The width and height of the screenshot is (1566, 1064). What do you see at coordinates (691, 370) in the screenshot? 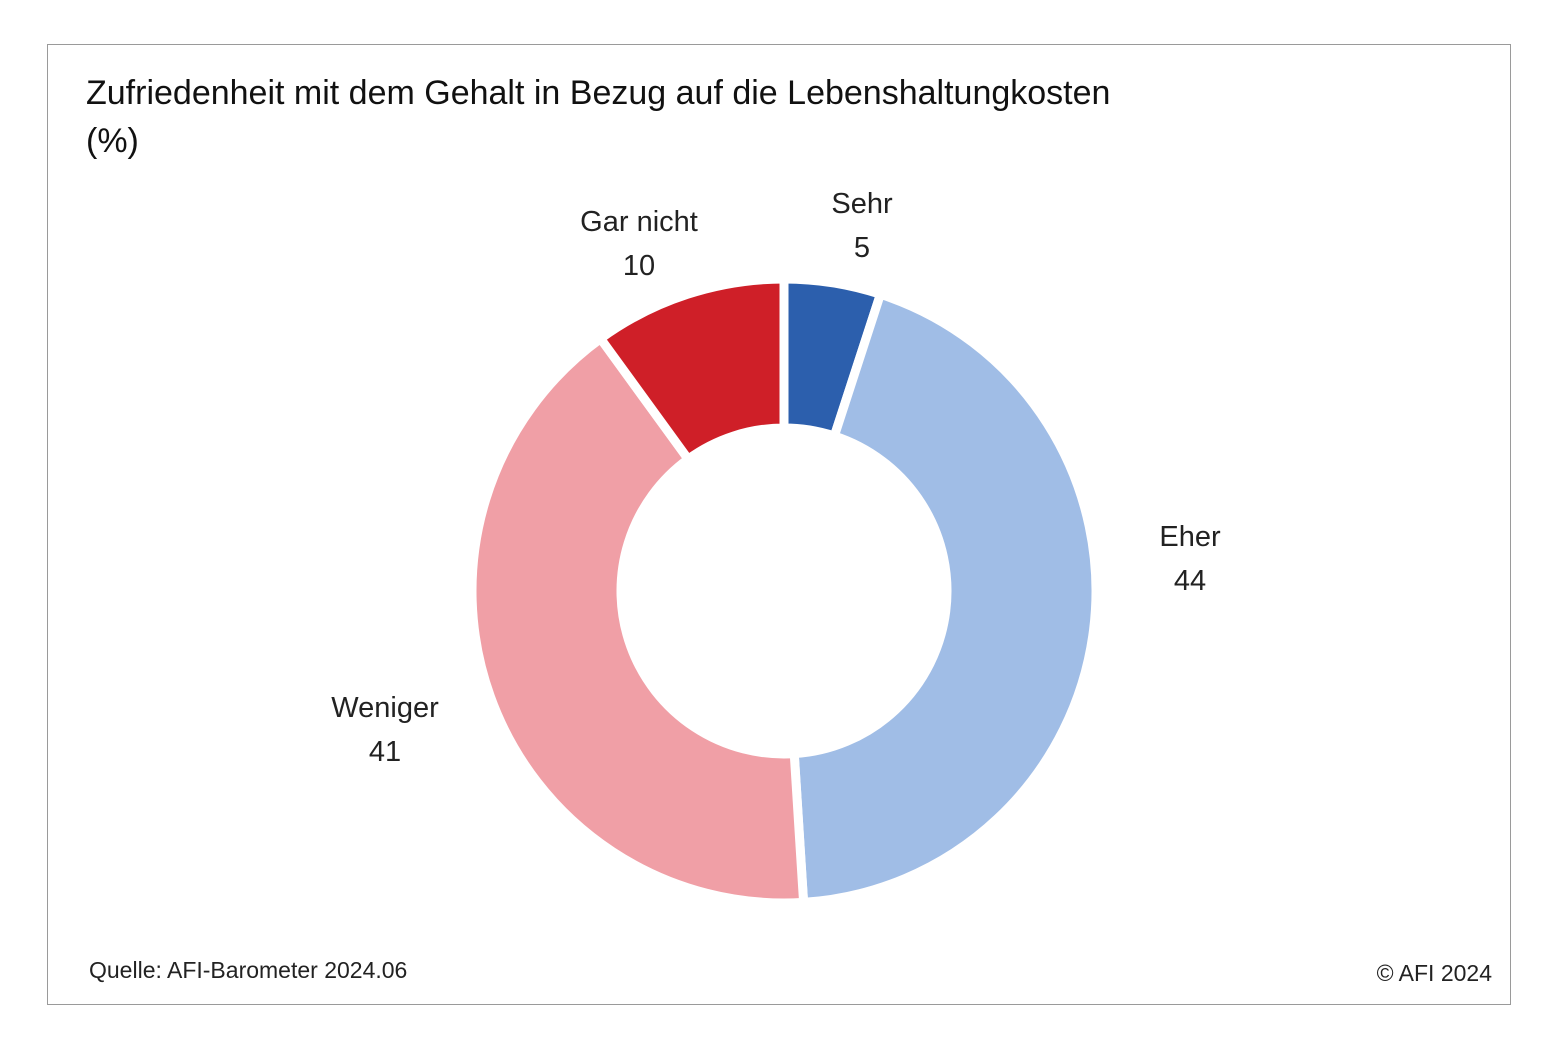
I see `donut-slice-gar-nicht` at bounding box center [691, 370].